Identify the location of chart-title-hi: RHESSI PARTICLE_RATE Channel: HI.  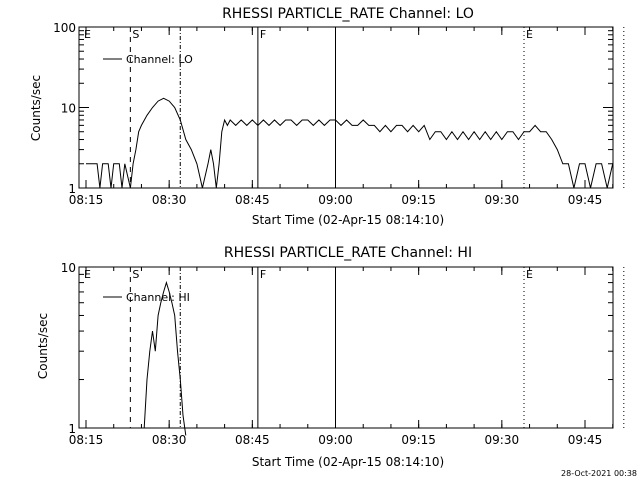
(348, 253).